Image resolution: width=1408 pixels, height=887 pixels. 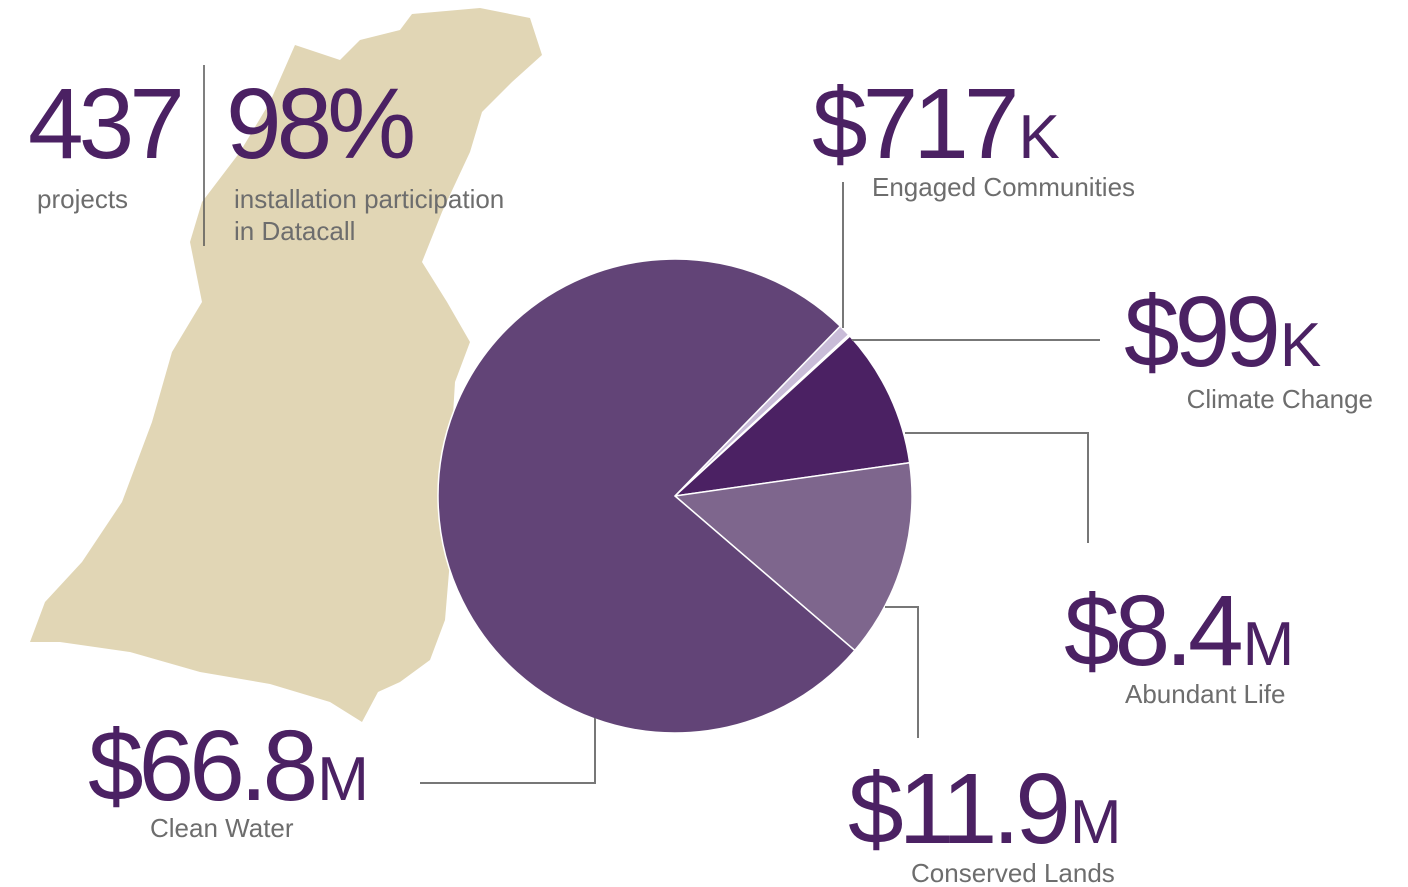 What do you see at coordinates (294, 231) in the screenshot?
I see `stat-label: in Datacall` at bounding box center [294, 231].